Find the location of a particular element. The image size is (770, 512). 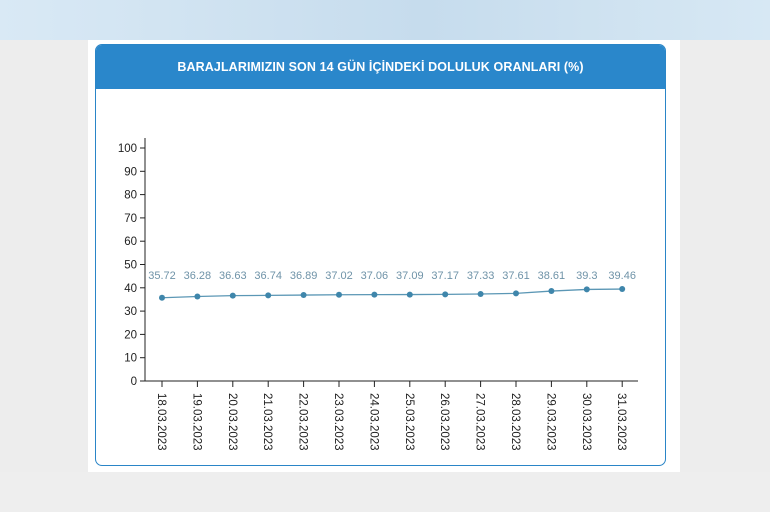

data-label: 37.02 is located at coordinates (339, 276).